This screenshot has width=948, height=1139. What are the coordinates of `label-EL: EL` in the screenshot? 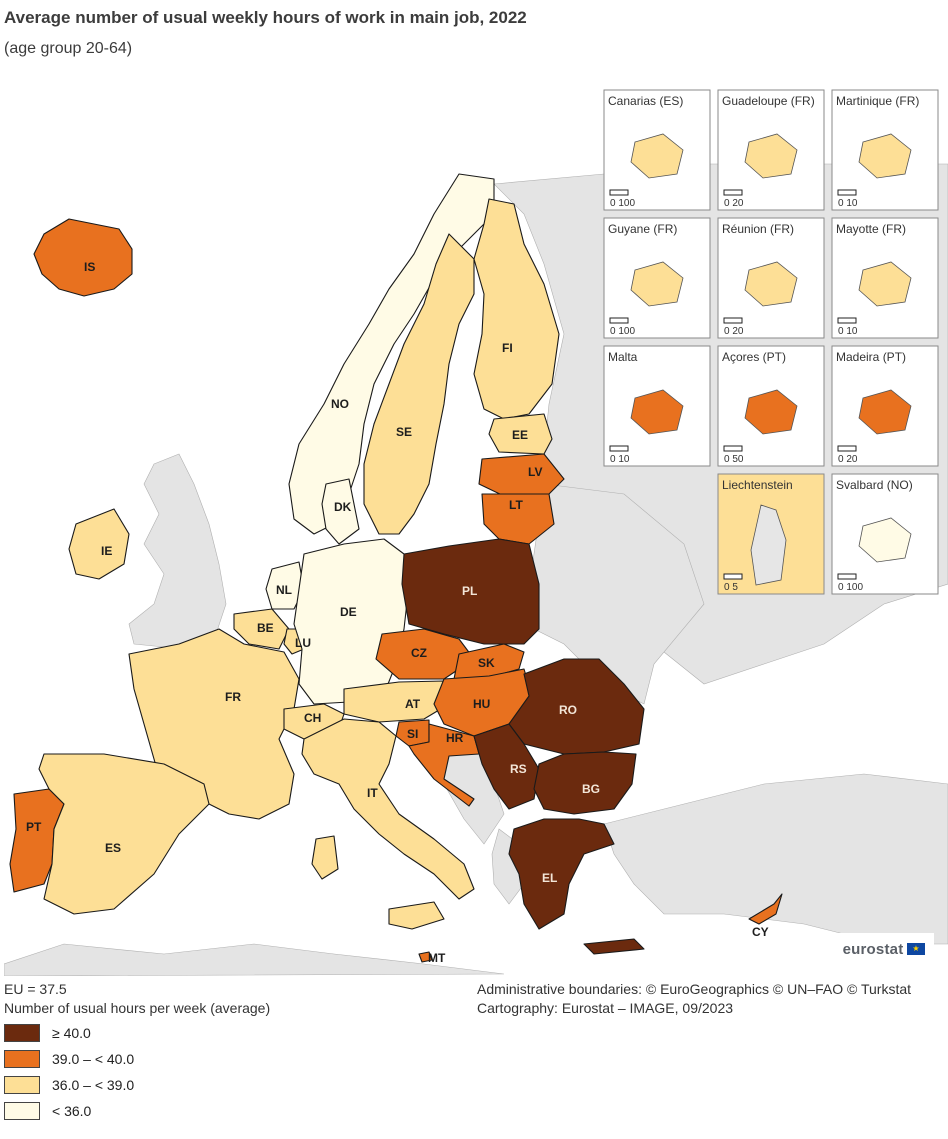 It's located at (549, 878).